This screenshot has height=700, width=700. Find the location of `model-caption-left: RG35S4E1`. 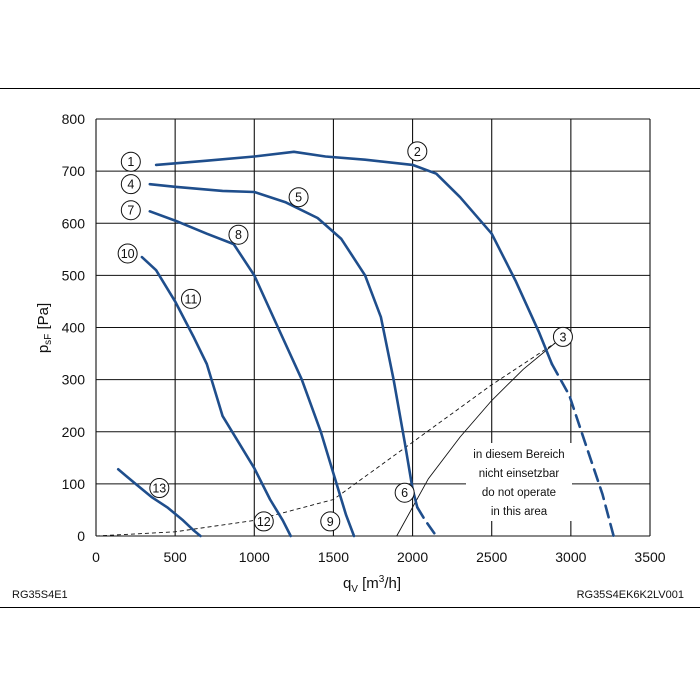

model-caption-left: RG35S4E1 is located at coordinates (40, 595).